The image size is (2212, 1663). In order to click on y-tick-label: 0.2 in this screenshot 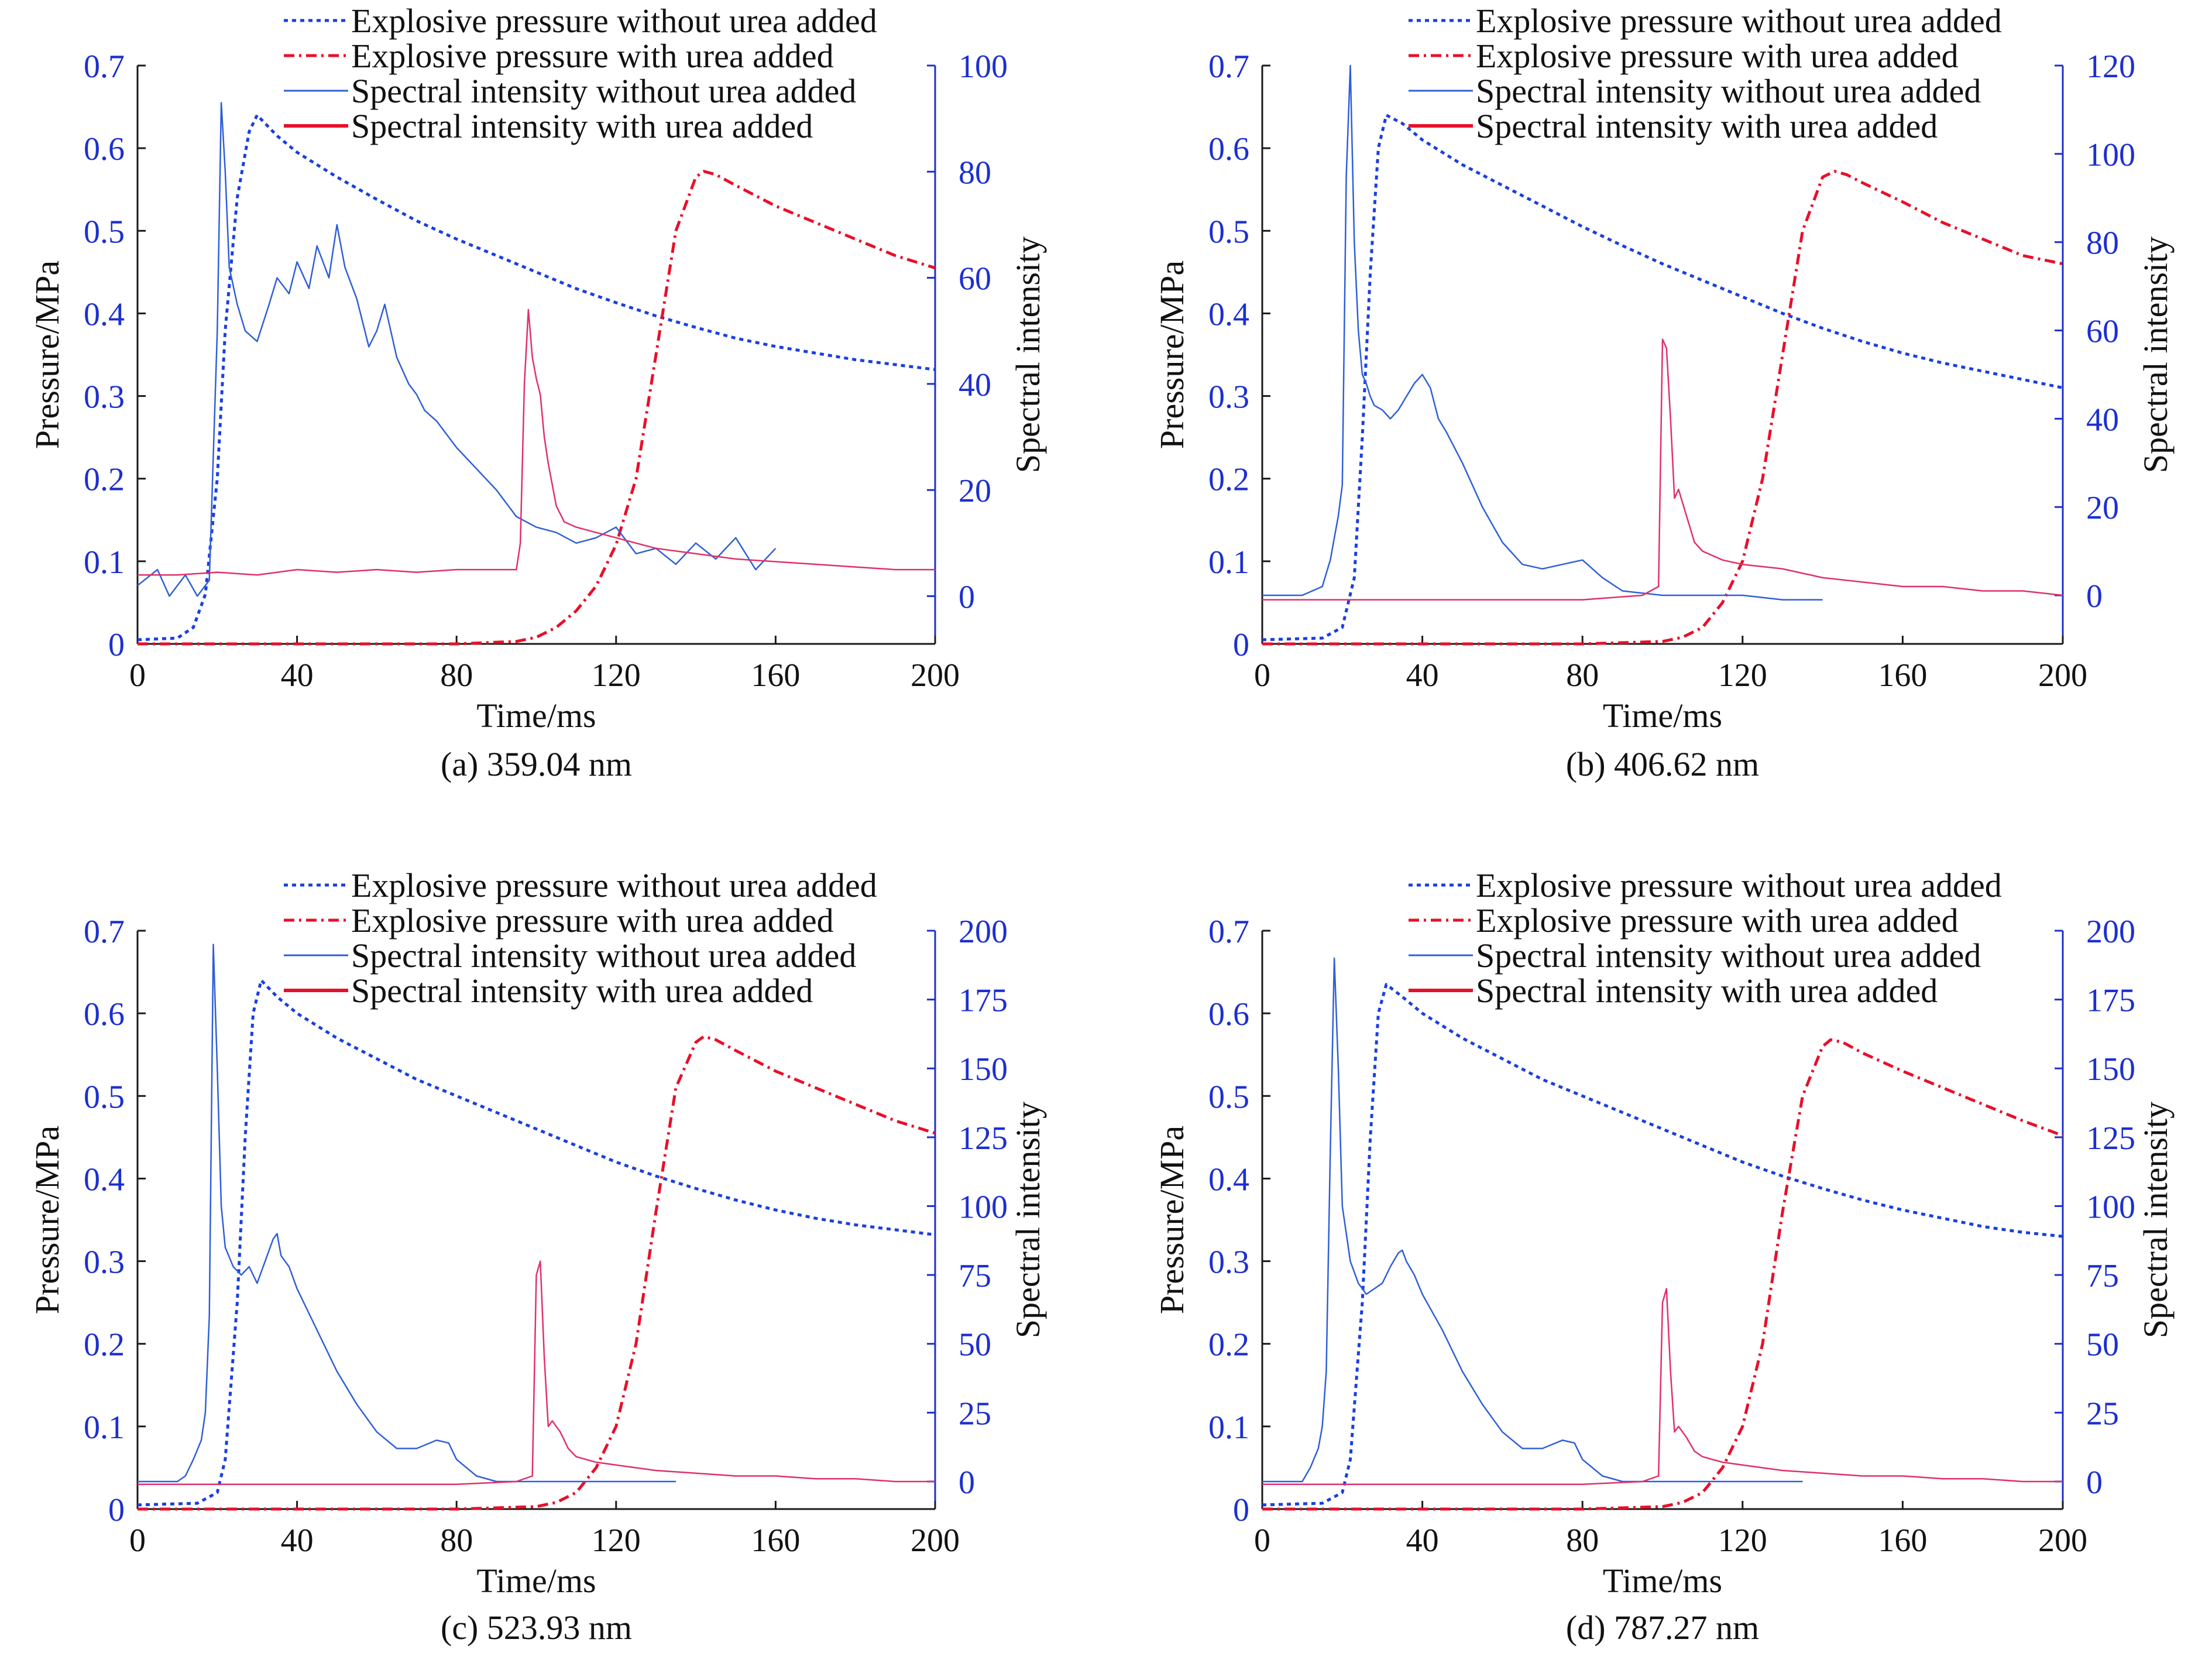, I will do `click(1228, 480)`.